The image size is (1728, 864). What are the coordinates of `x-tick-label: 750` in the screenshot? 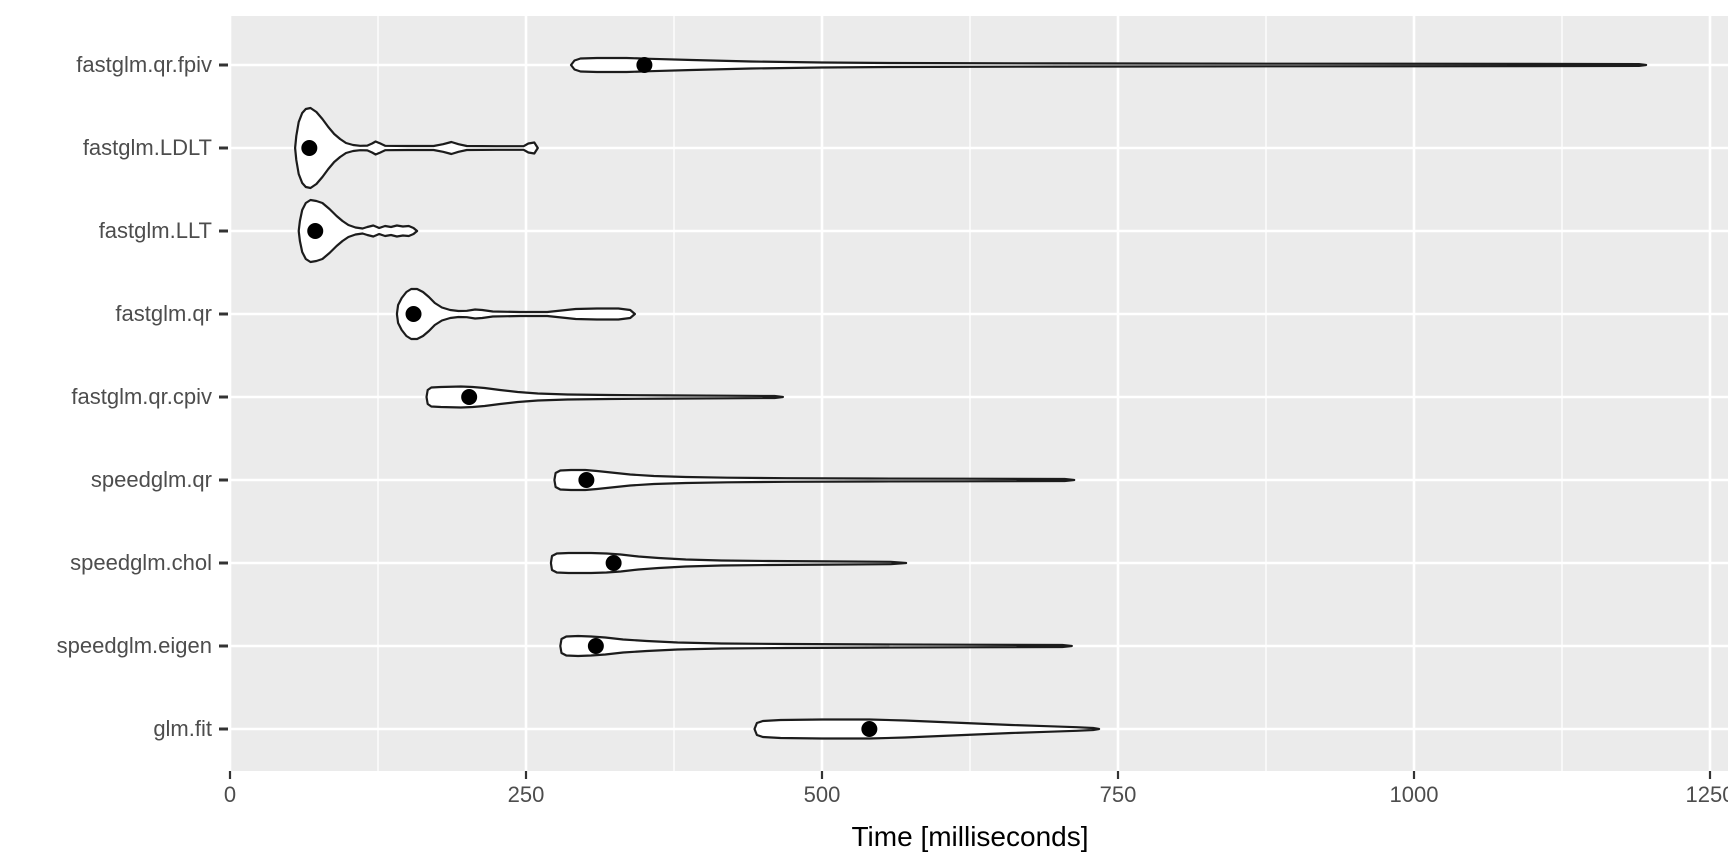 It's located at (1118, 794).